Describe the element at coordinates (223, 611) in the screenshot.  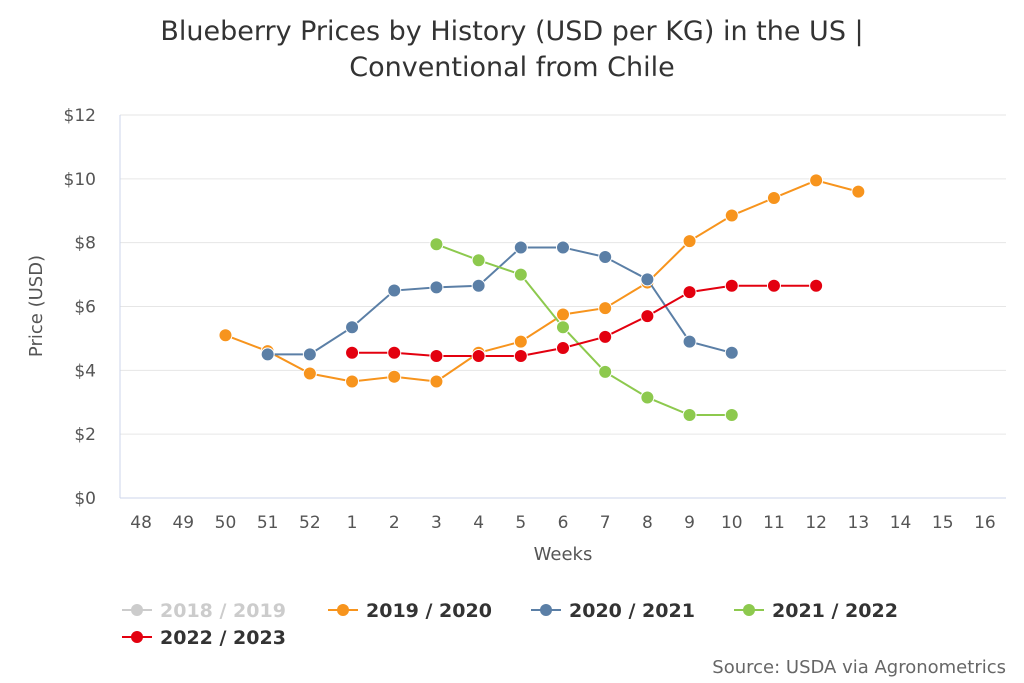
I see `legend-label: 2018 / 2019` at that location.